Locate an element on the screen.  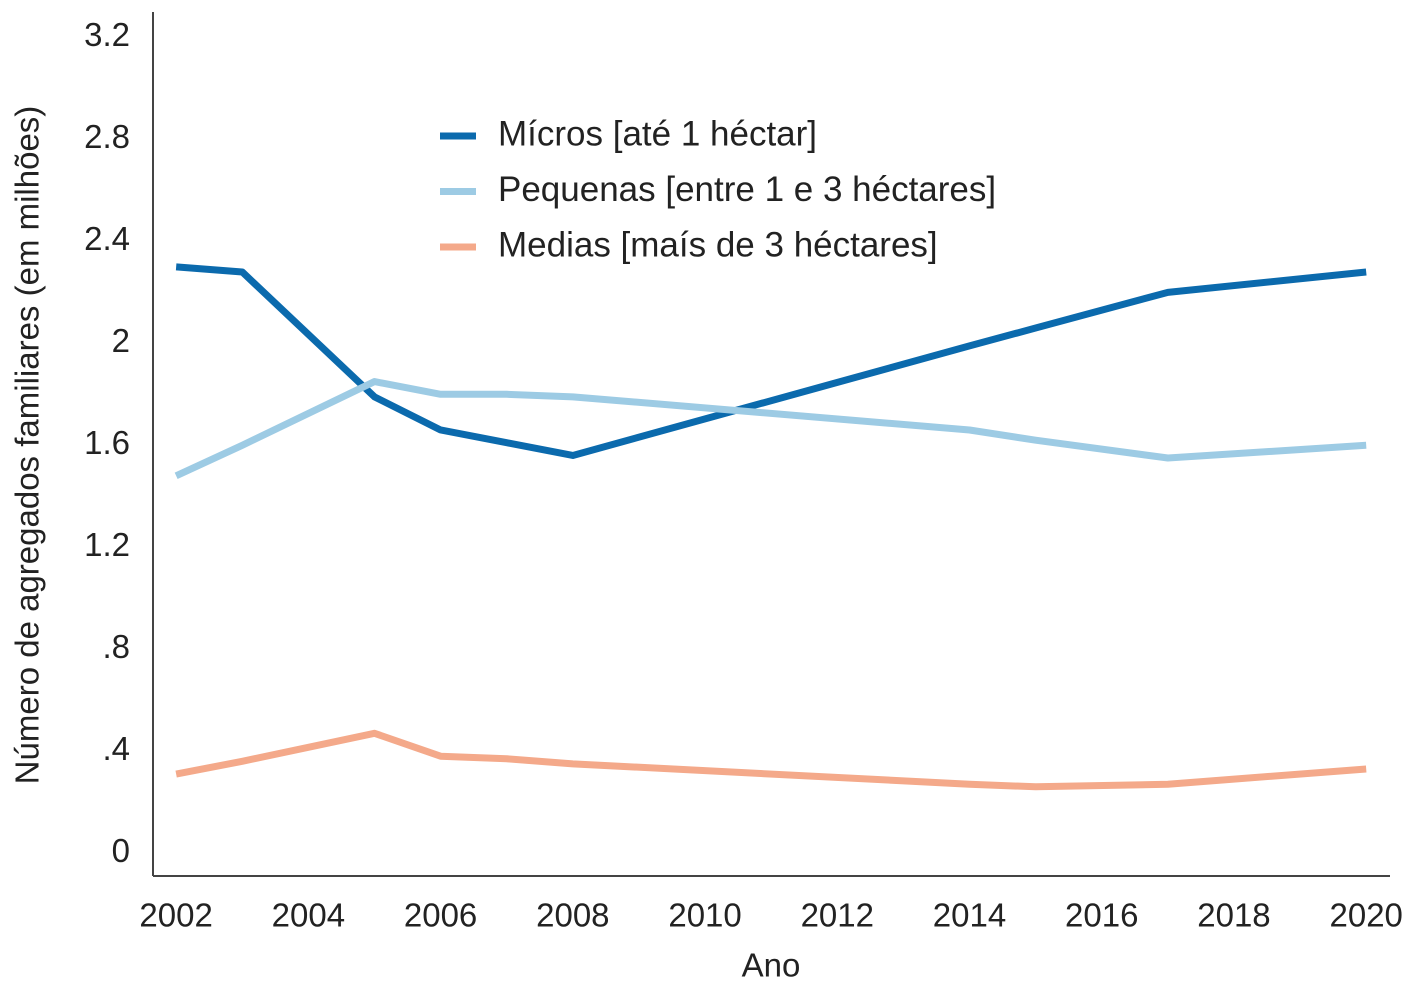
x-tick-label: 2014 is located at coordinates (969, 915).